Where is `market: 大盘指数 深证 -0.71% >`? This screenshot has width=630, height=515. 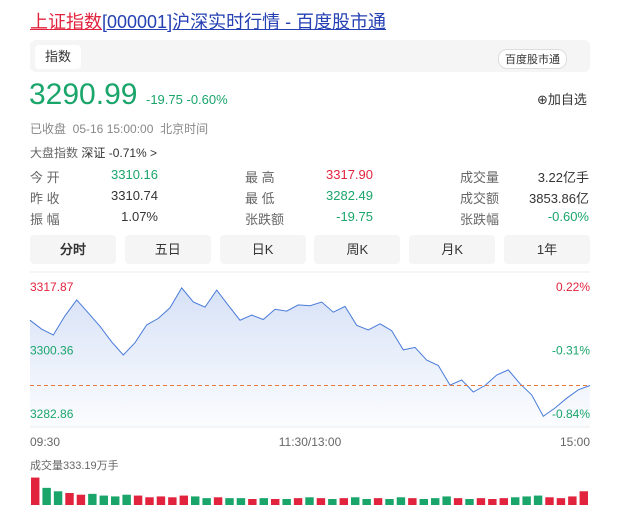
market: 大盘指数 深证 -0.71% > is located at coordinates (93, 152).